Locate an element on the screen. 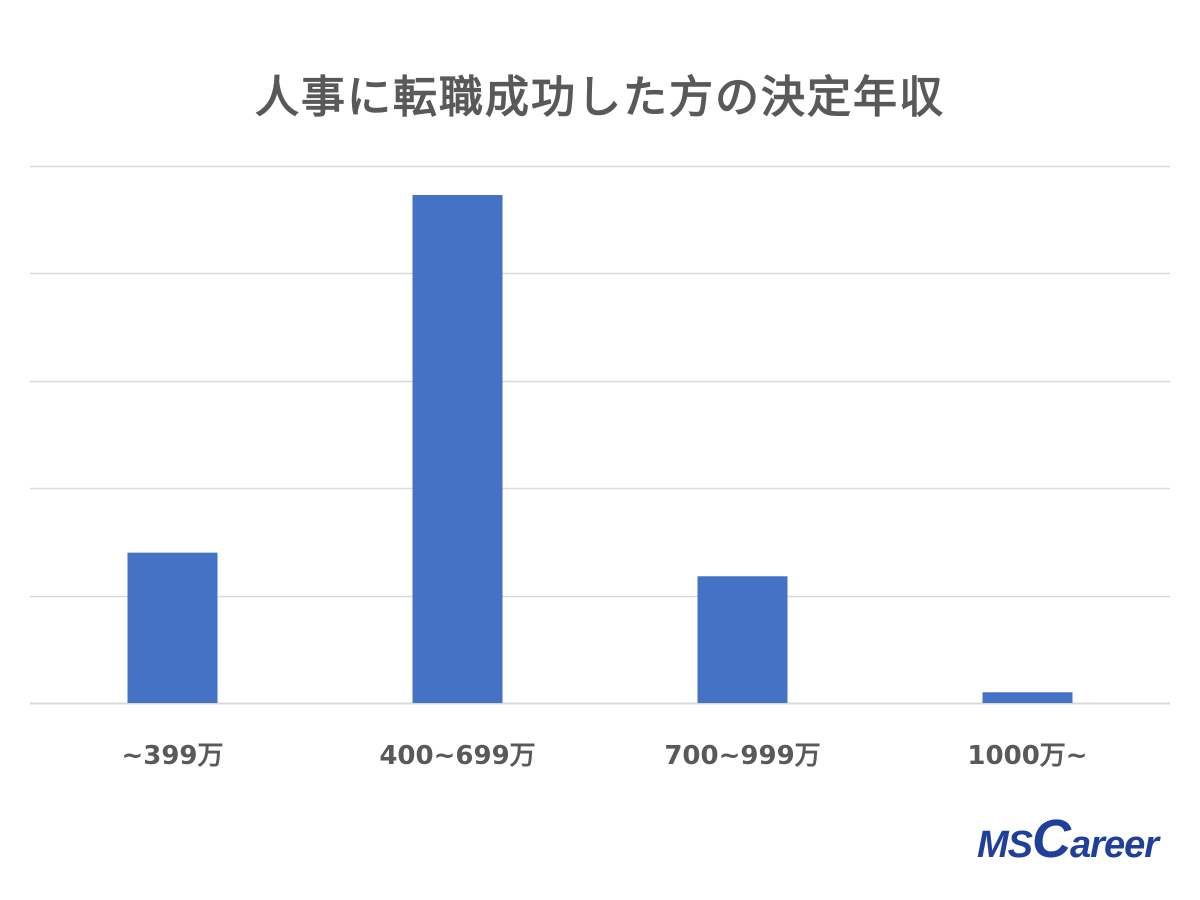 The image size is (1200, 900). category-label: 400~699万 is located at coordinates (457, 756).